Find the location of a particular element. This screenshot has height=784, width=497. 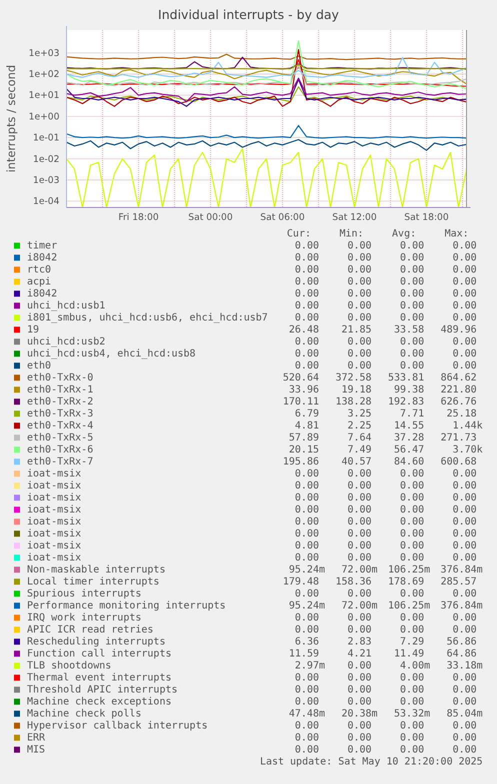

category-label: Machine check polls is located at coordinates (84, 714).